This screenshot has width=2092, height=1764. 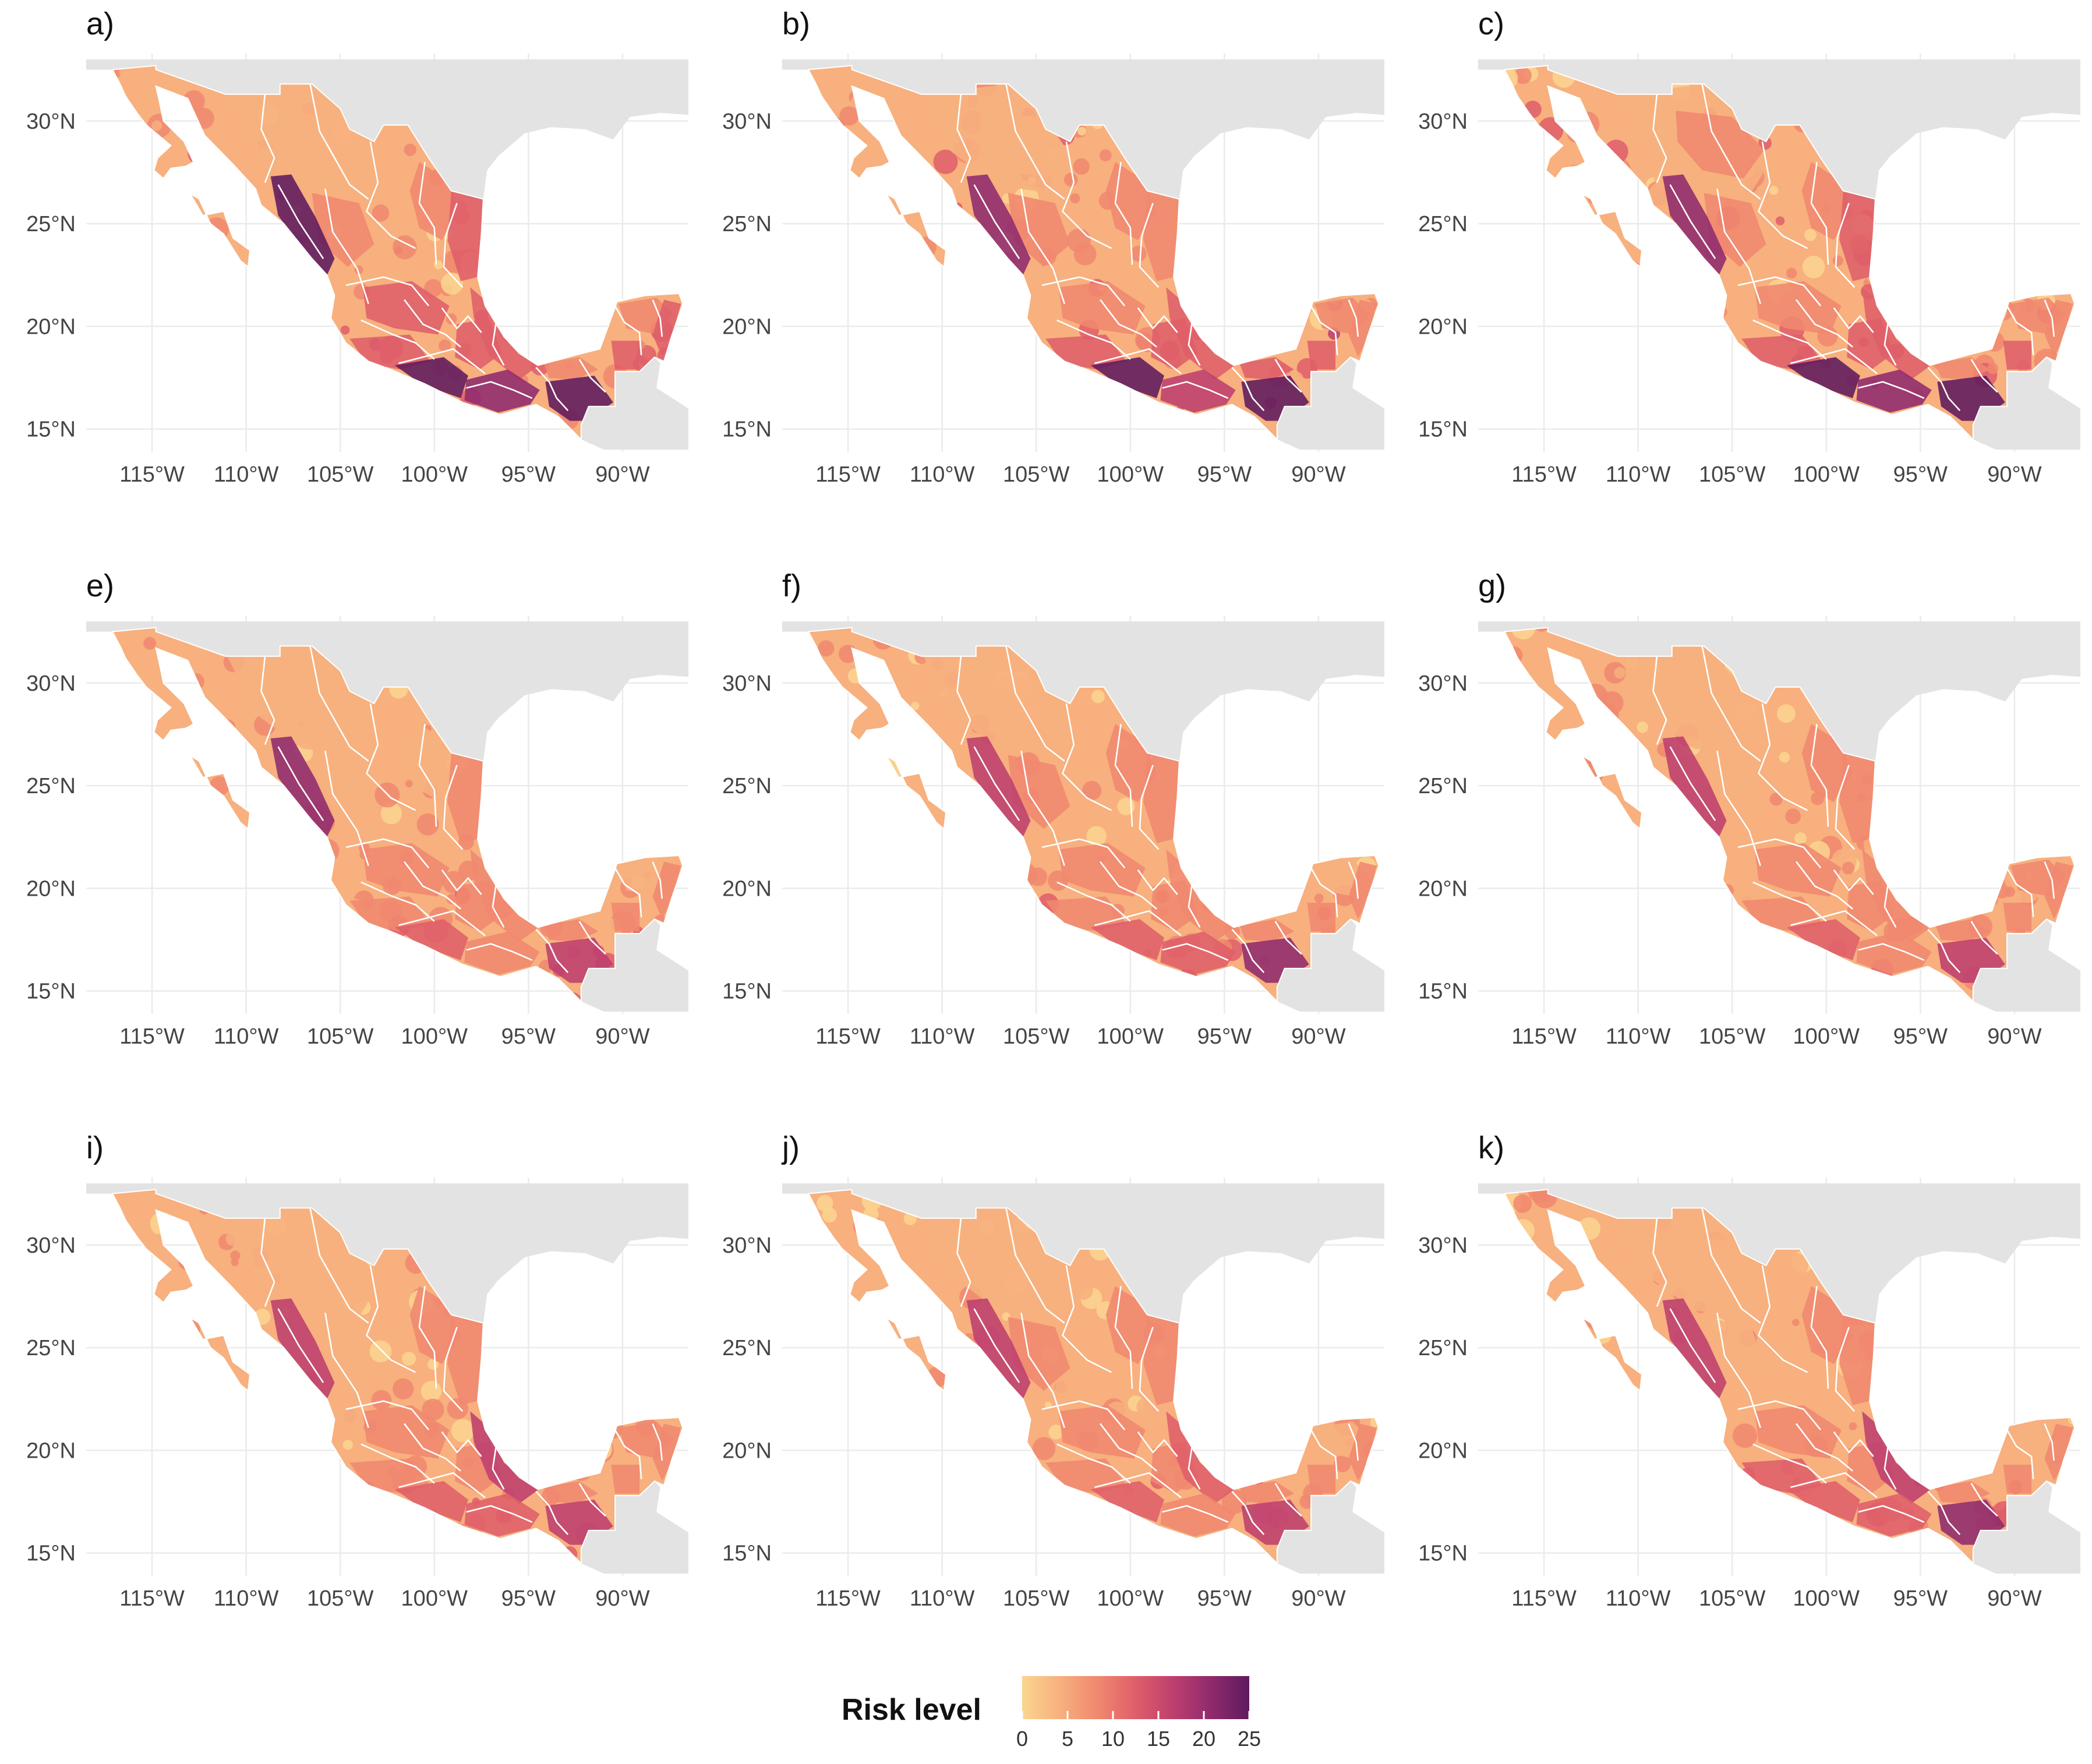 I want to click on x-tick-label: 105°W, so click(x=1732, y=474).